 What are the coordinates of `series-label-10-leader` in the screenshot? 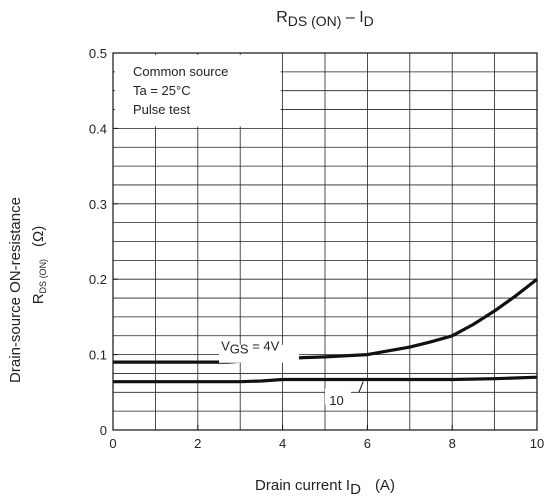 It's located at (361, 387).